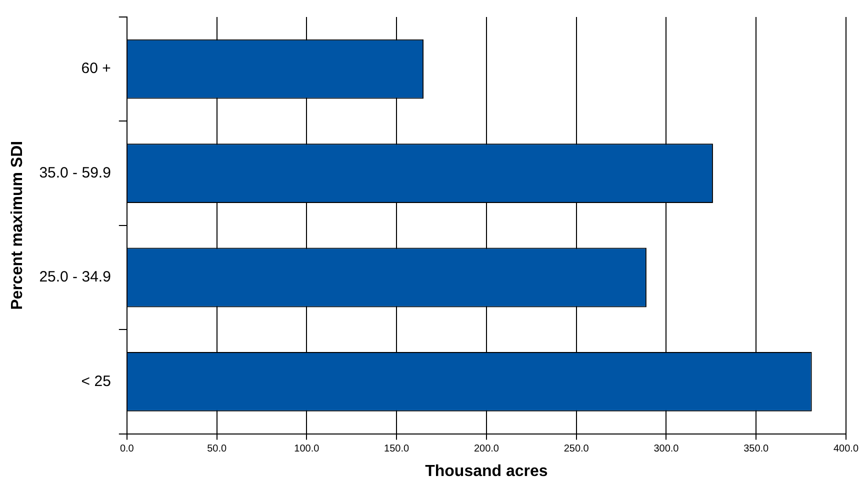  What do you see at coordinates (217, 449) in the screenshot?
I see `x-tick-label: 50.0` at bounding box center [217, 449].